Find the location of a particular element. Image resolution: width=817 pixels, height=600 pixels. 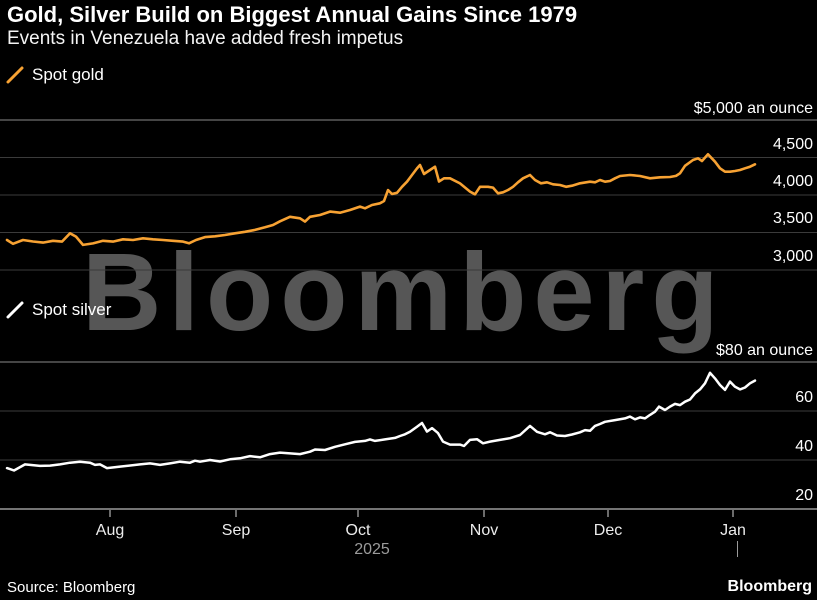

month-label-aug: Aug is located at coordinates (110, 530).